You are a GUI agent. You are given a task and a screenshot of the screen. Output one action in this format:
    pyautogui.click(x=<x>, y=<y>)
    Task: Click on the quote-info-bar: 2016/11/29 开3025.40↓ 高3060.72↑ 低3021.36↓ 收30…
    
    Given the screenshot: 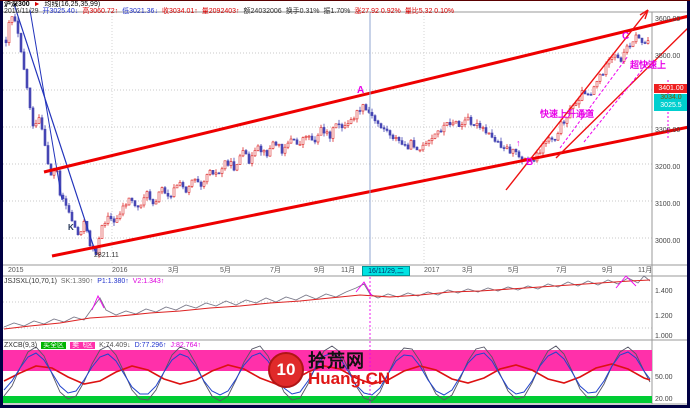 What is the action you would take?
    pyautogui.click(x=231, y=11)
    